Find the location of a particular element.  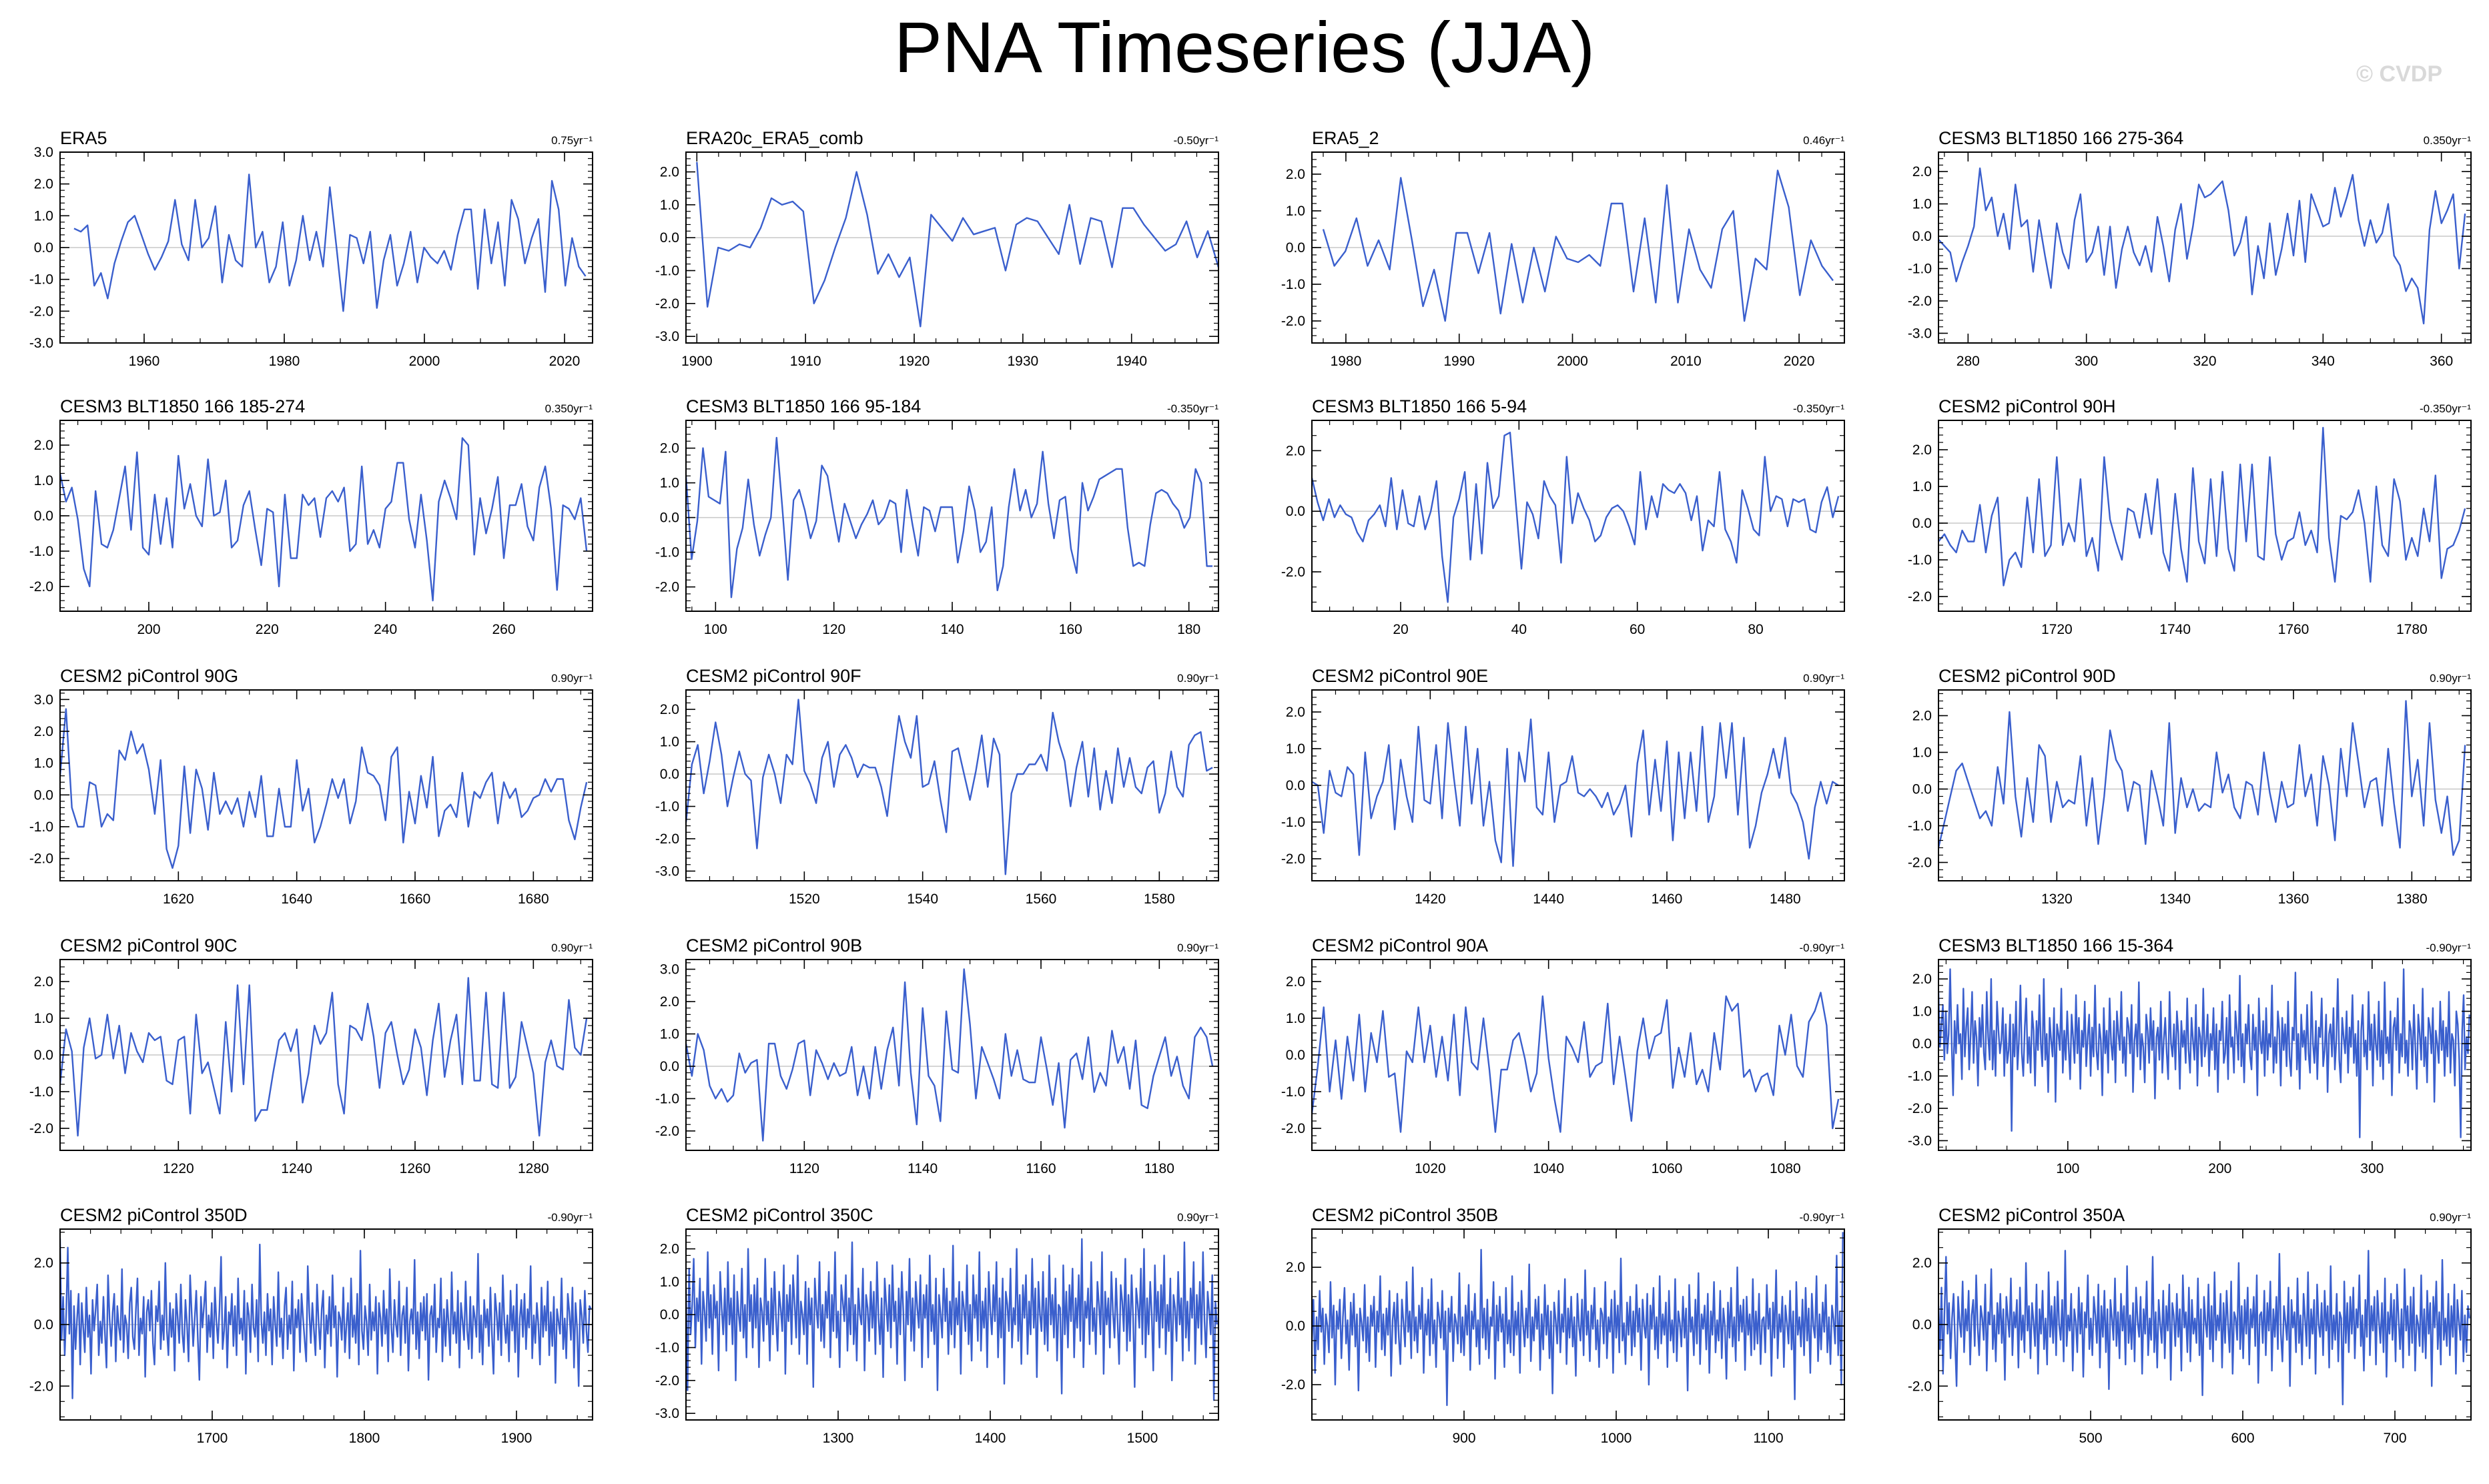

x-tick-label: 1260 is located at coordinates (415, 1168).